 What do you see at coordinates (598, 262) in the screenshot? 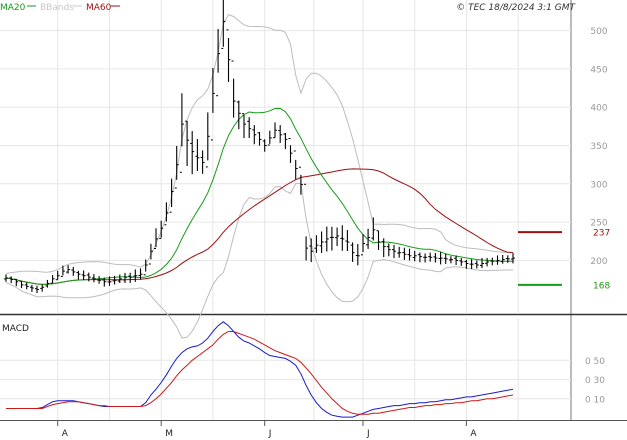
I see `price-y-tick-label: 200` at bounding box center [598, 262].